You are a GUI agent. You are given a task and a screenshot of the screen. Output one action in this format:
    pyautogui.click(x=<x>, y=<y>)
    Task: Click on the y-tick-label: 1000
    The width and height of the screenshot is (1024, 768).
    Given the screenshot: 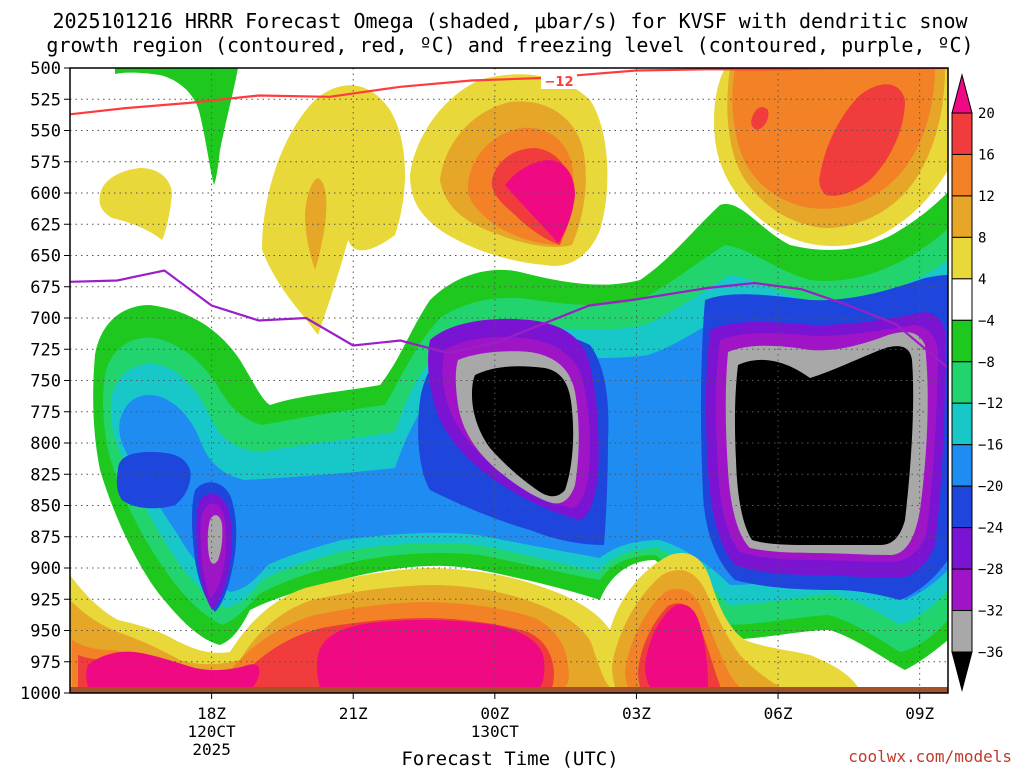 What is the action you would take?
    pyautogui.click(x=40, y=694)
    